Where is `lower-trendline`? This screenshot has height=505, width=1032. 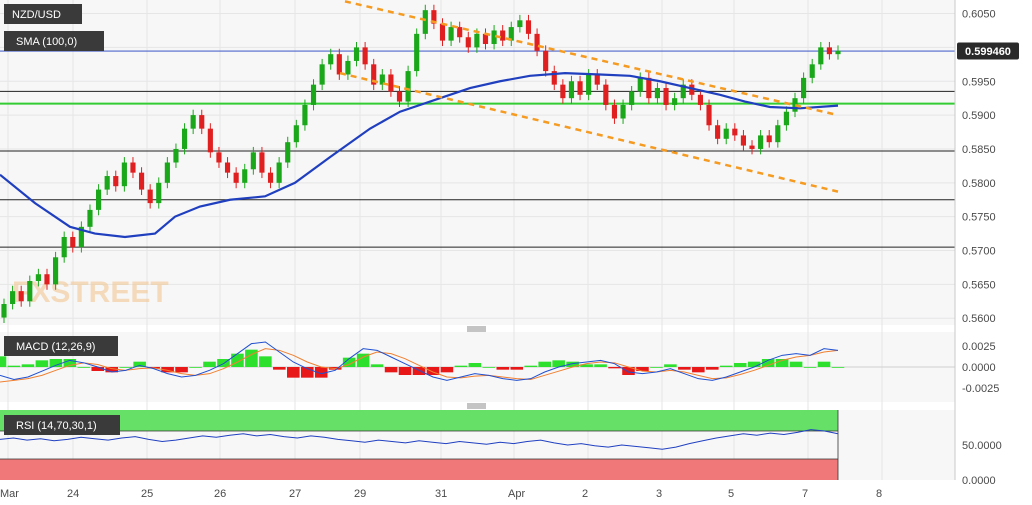
lower-trendline is located at coordinates (589, 132).